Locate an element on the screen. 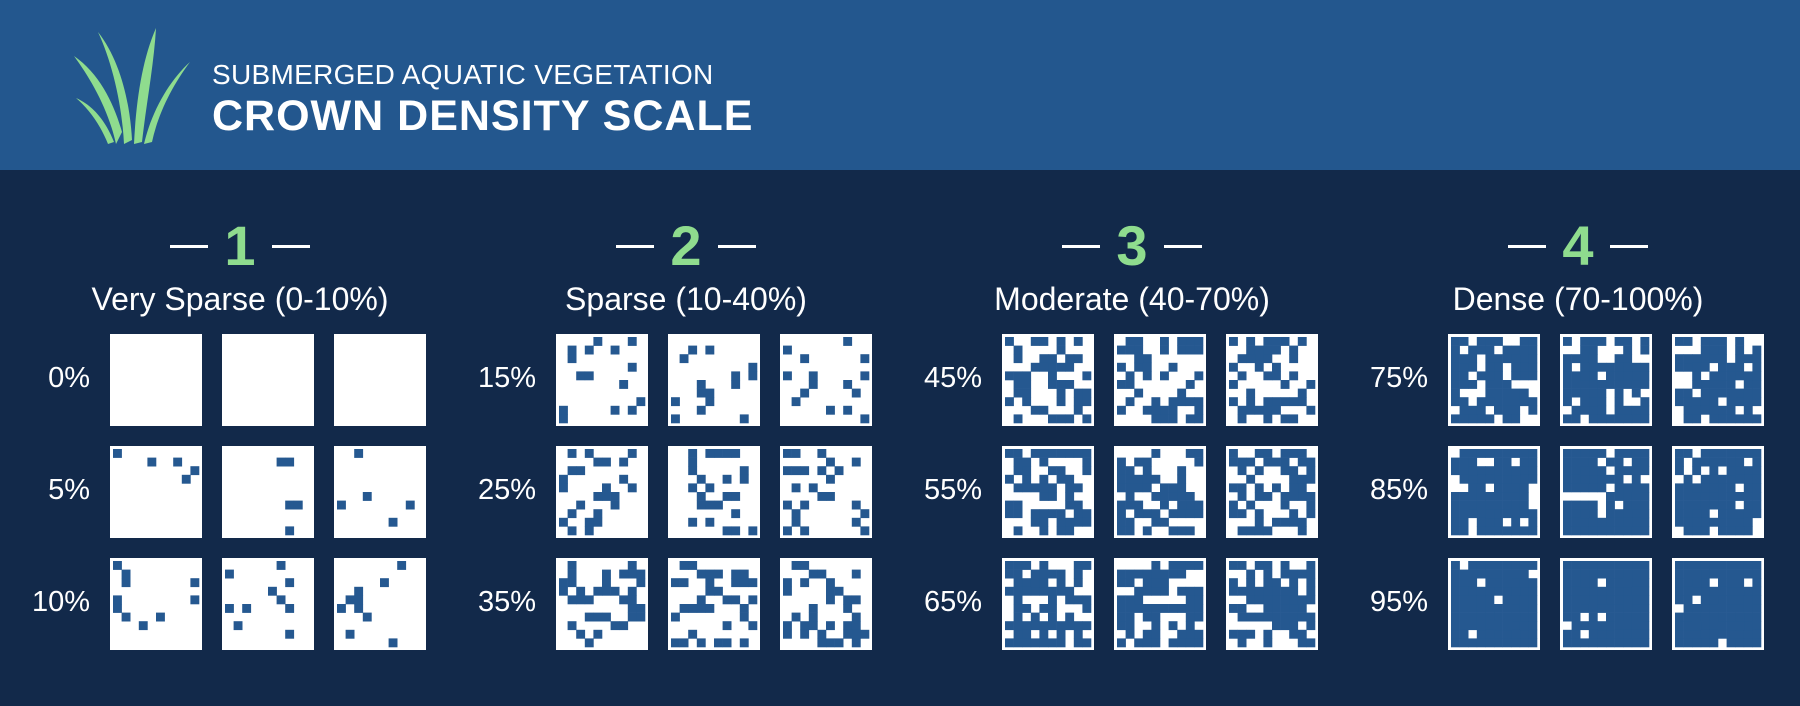 This screenshot has width=1800, height=706. class-number: 1 is located at coordinates (240, 245).